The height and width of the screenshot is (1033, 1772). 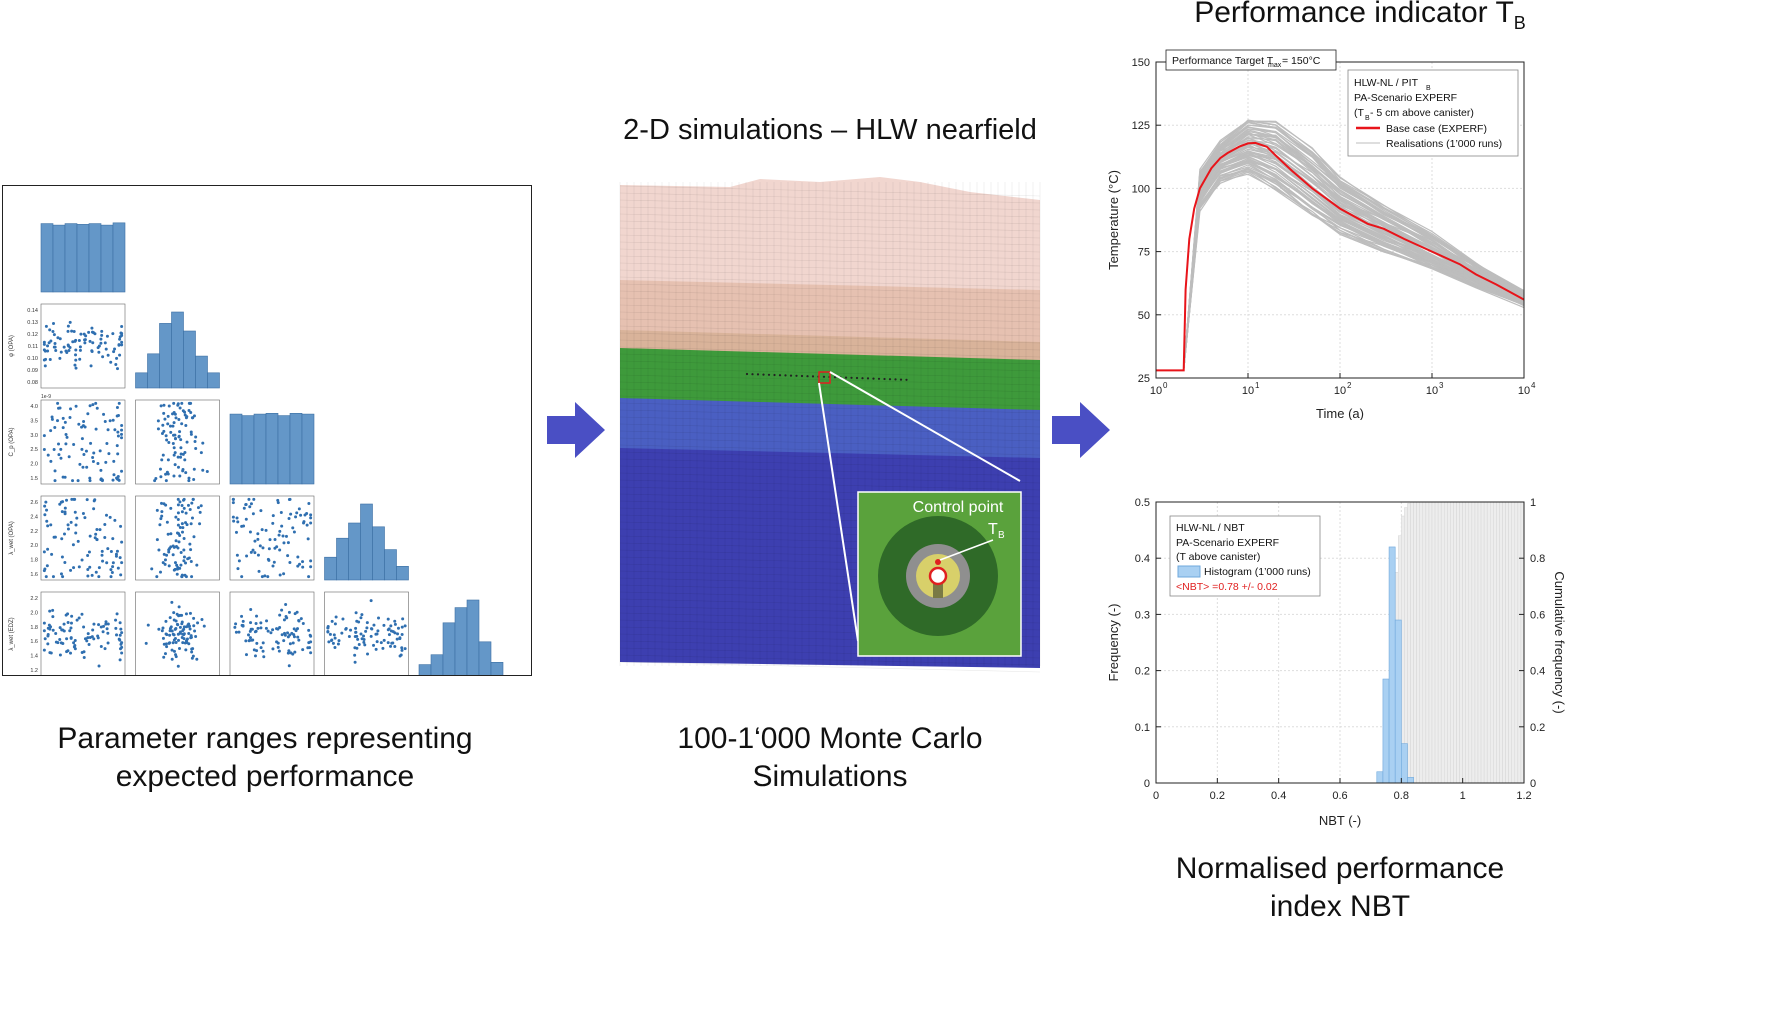 What do you see at coordinates (1401, 796) in the screenshot?
I see `x-tick-label: 0.8` at bounding box center [1401, 796].